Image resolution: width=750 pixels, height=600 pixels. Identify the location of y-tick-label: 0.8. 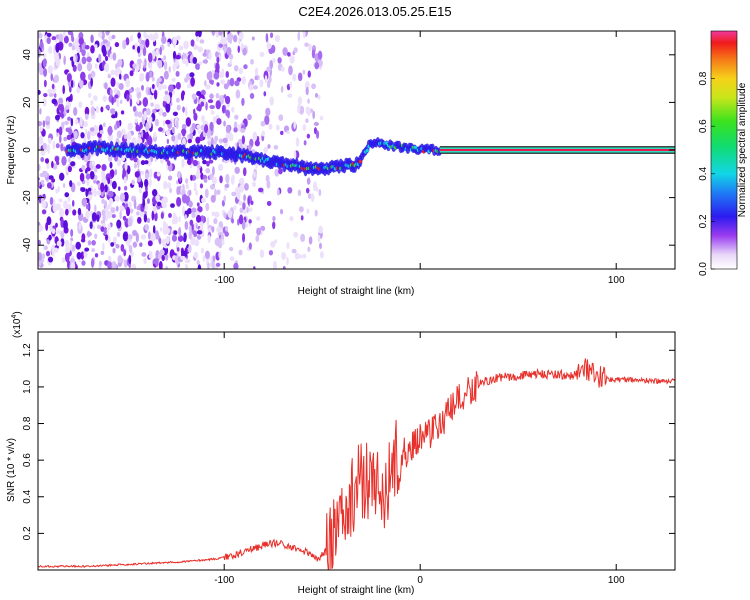
(27, 423).